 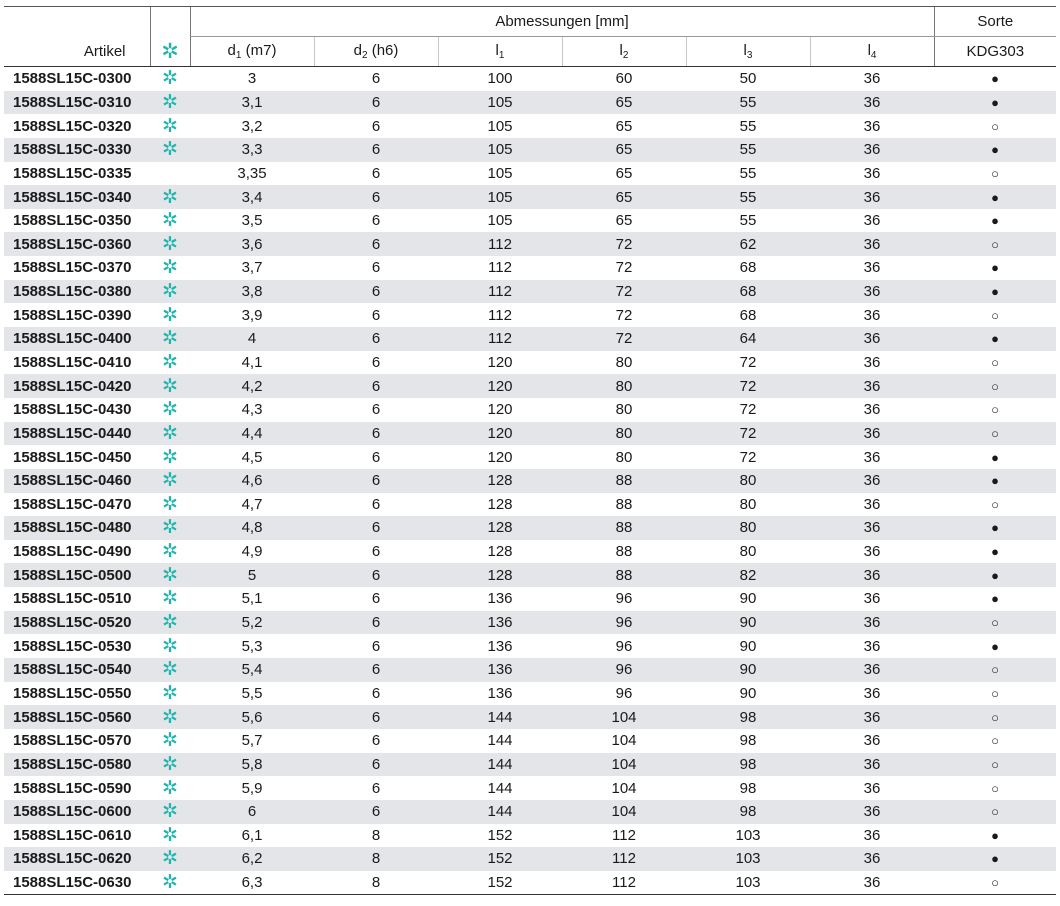 What do you see at coordinates (77, 883) in the screenshot?
I see `artikel-cell: 1588SL15C-0630` at bounding box center [77, 883].